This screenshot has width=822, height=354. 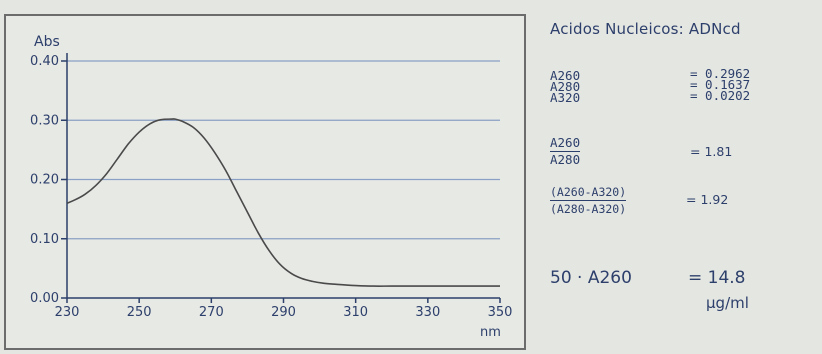 I want to click on ratio-260-280-numerator: A260, so click(x=565, y=143).